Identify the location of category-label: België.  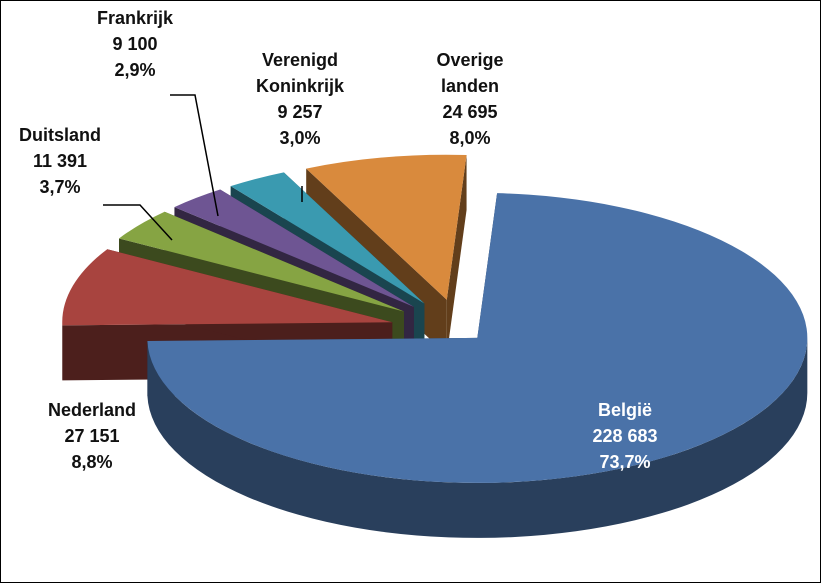
(625, 410).